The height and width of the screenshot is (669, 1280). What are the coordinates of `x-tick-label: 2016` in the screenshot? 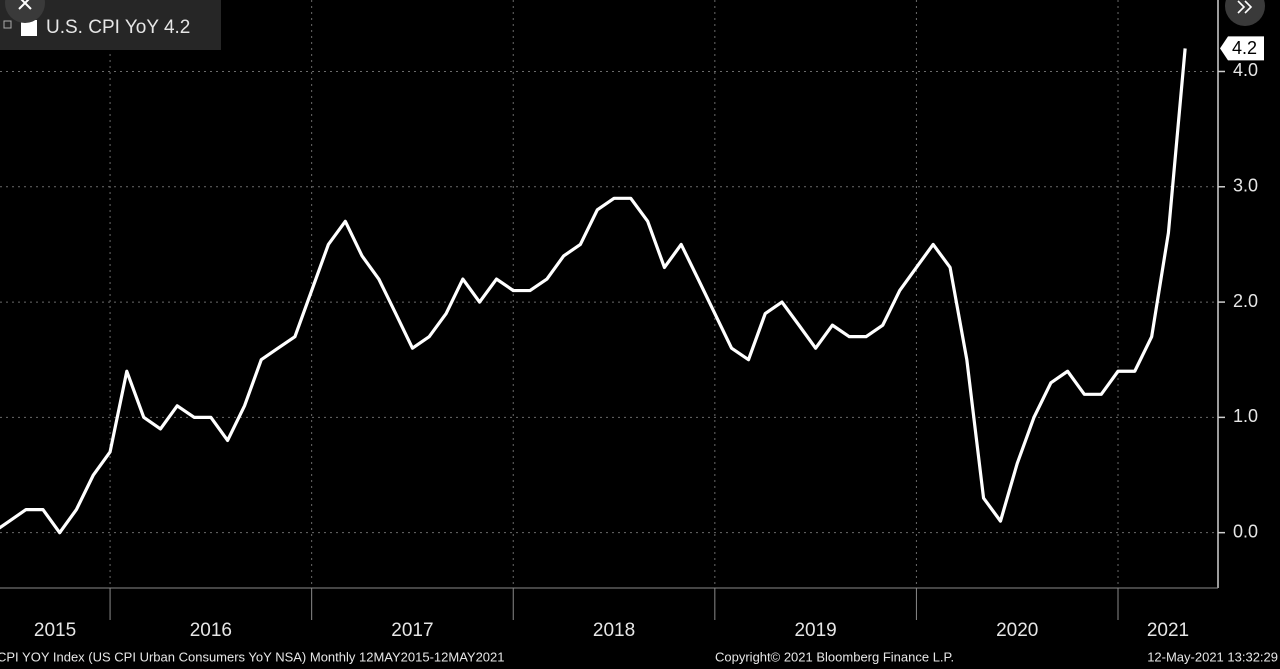 It's located at (211, 630).